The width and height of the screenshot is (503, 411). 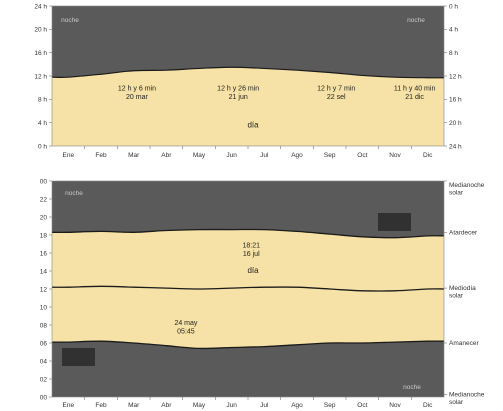 I want to click on chart2-ytick-label: 10, so click(x=44, y=307).